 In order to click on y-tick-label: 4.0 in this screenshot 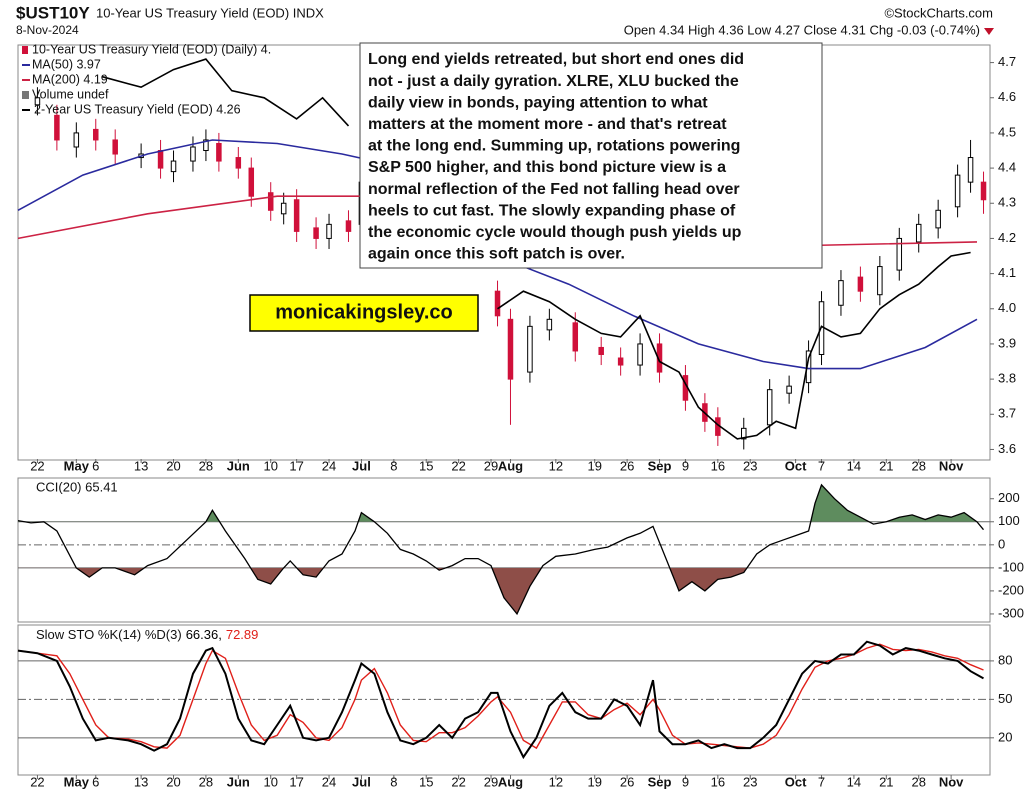, I will do `click(1007, 307)`.